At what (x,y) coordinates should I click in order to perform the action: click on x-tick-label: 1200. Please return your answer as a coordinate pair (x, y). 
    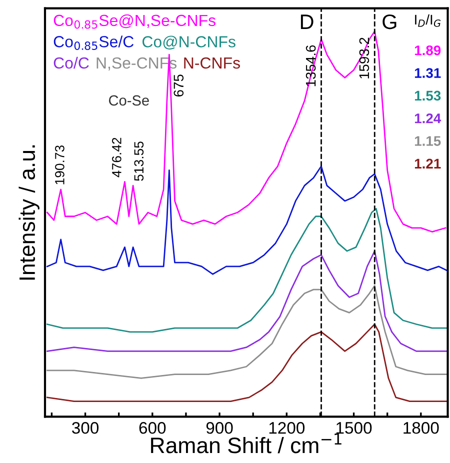
    Looking at the image, I should click on (287, 428).